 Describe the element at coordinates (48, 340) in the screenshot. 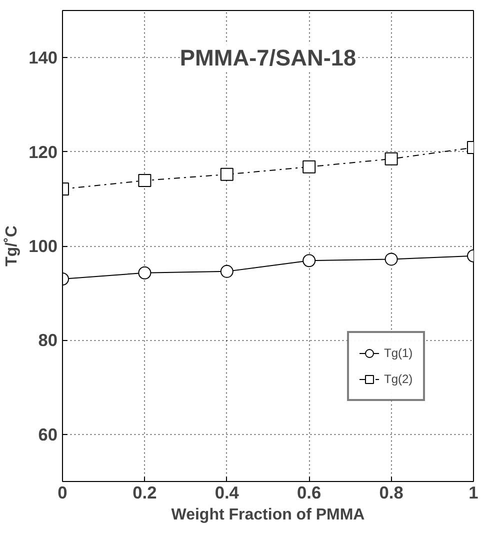

I see `y-tick-label: 80` at that location.